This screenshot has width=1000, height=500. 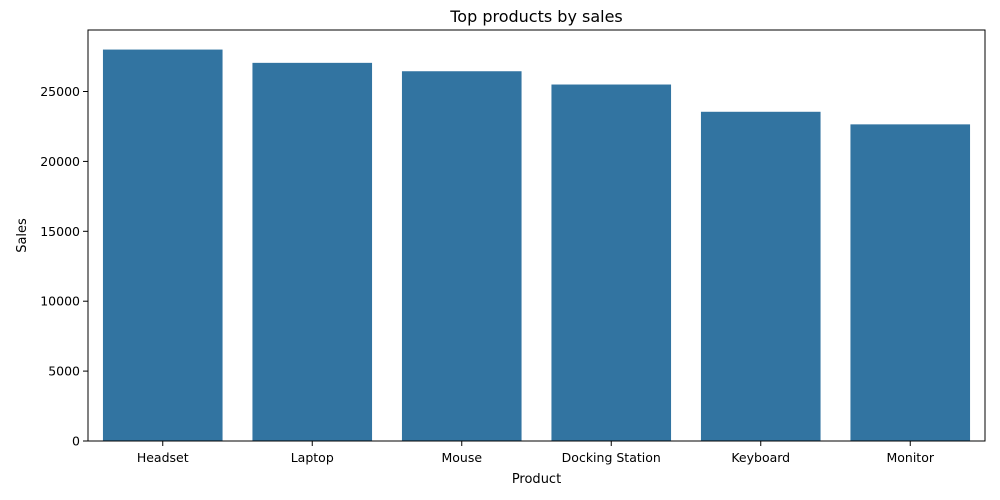 What do you see at coordinates (60, 161) in the screenshot?
I see `y-tick-label: 20000` at bounding box center [60, 161].